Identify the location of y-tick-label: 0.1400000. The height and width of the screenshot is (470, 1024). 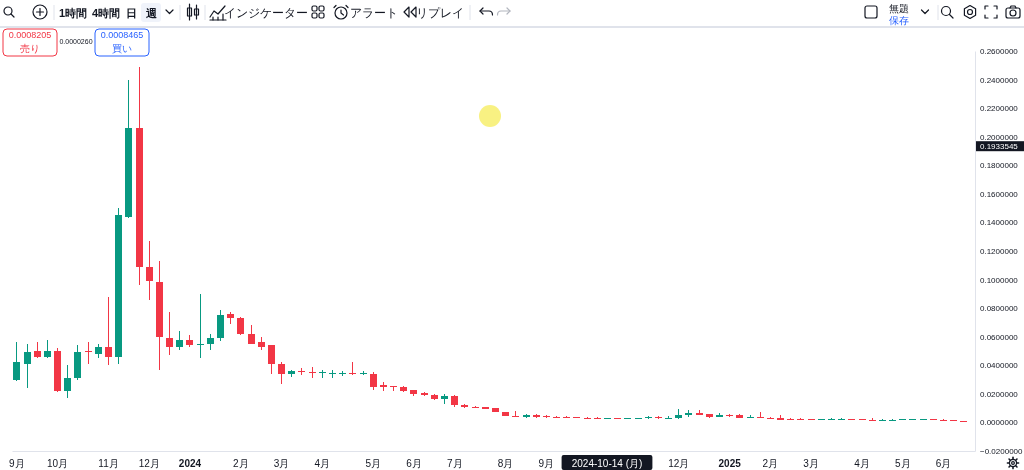
(999, 223).